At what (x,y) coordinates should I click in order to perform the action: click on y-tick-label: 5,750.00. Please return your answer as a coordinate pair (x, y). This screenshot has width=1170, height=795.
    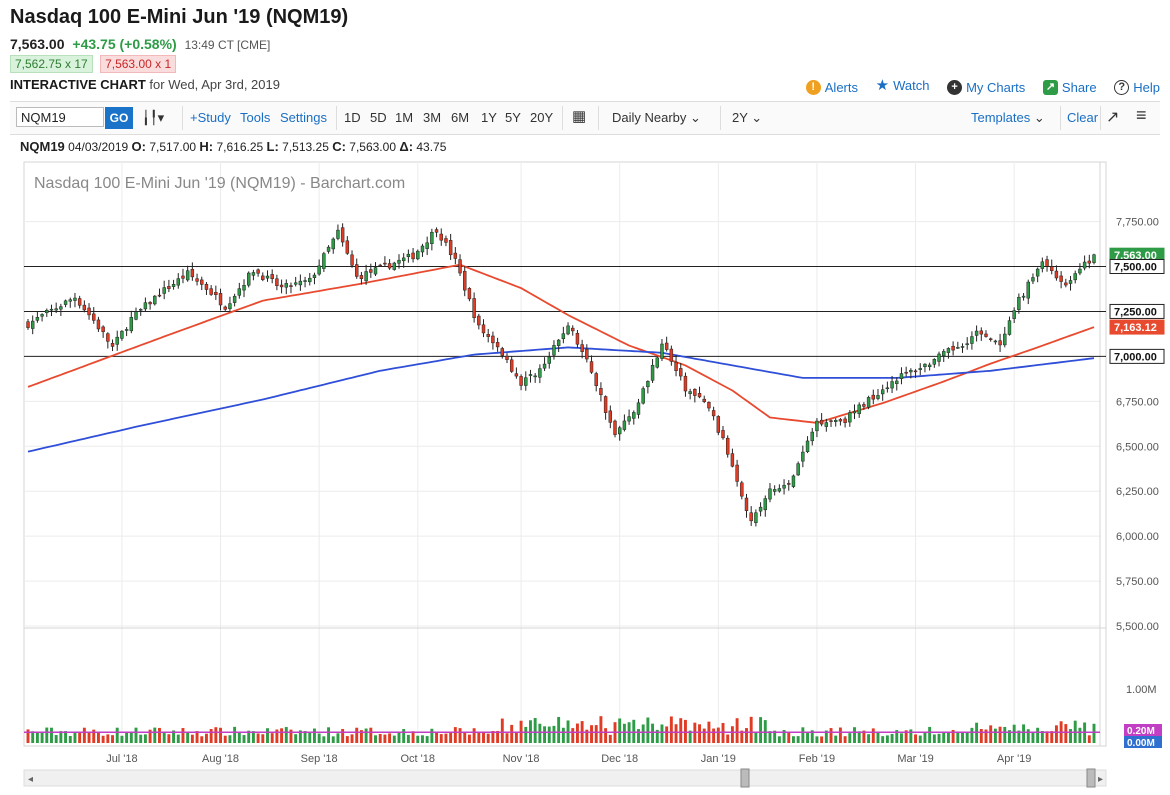
    Looking at the image, I should click on (1137, 582).